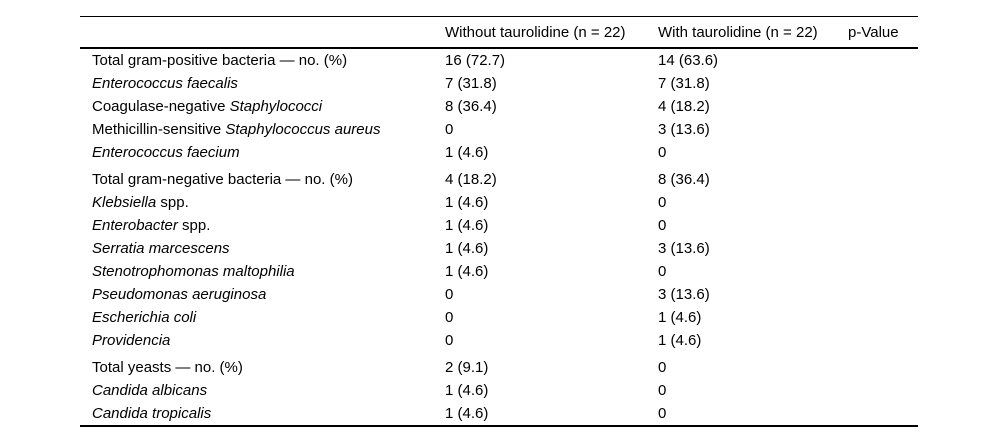 Image resolution: width=1000 pixels, height=442 pixels. What do you see at coordinates (684, 106) in the screenshot?
I see `cell-with-taurolidine: 4 (18.2)` at bounding box center [684, 106].